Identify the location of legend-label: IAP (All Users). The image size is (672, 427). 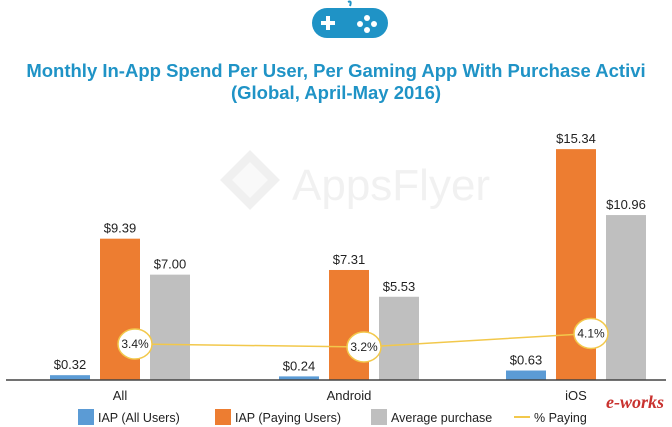
(139, 418).